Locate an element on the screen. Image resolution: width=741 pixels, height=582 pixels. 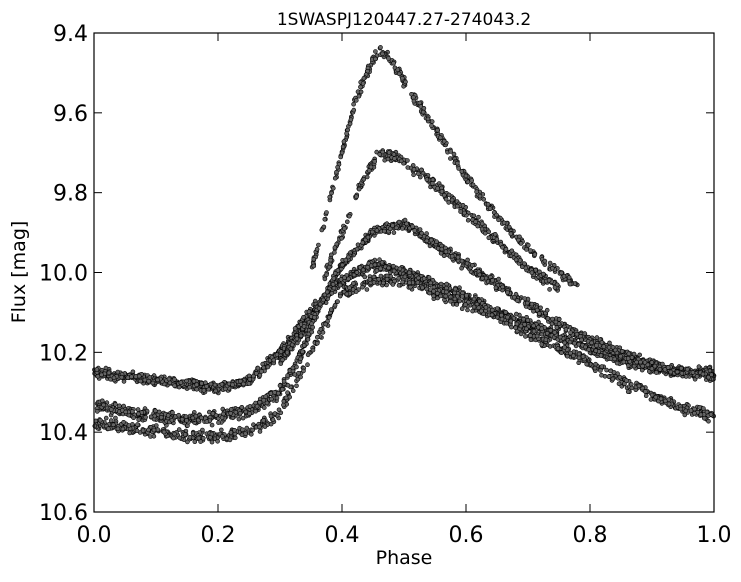
x-tick-label: 0.4 is located at coordinates (342, 535).